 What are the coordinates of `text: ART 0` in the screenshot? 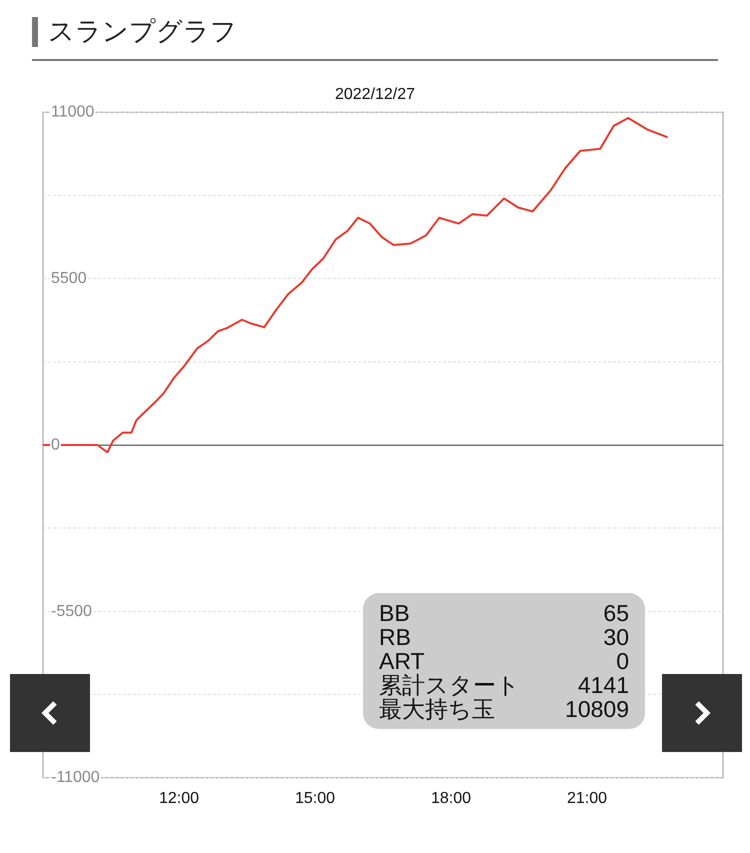 It's located at (504, 661).